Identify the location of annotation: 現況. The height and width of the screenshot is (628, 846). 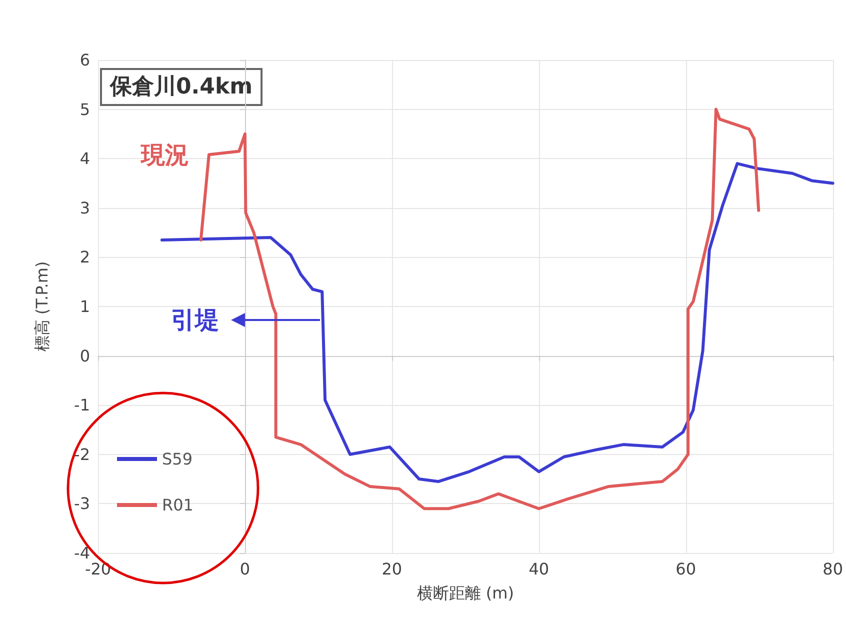
(164, 155).